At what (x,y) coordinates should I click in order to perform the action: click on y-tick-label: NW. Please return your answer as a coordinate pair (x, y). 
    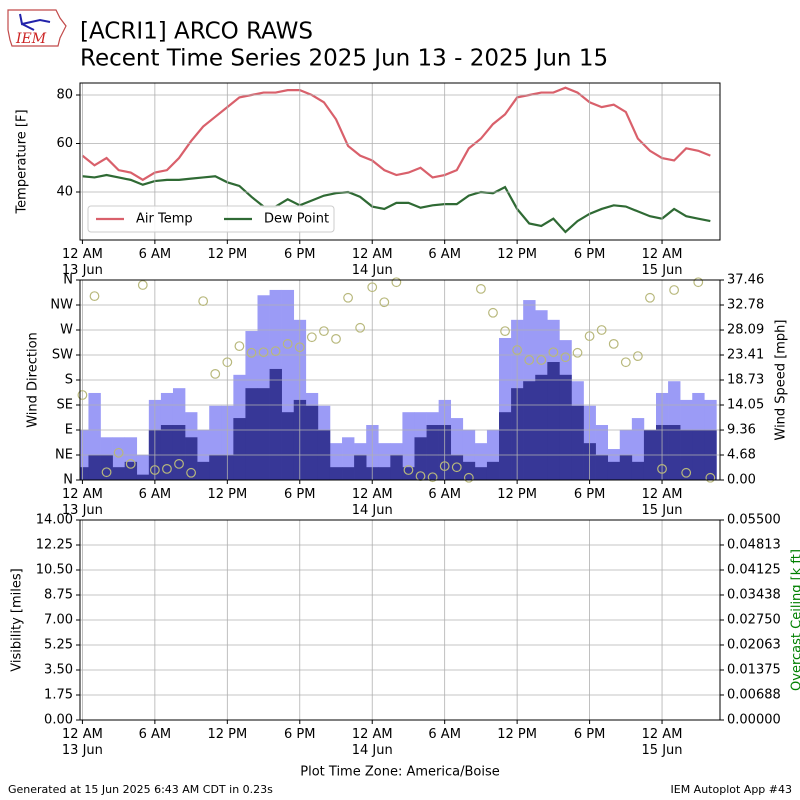
    Looking at the image, I should click on (61, 305).